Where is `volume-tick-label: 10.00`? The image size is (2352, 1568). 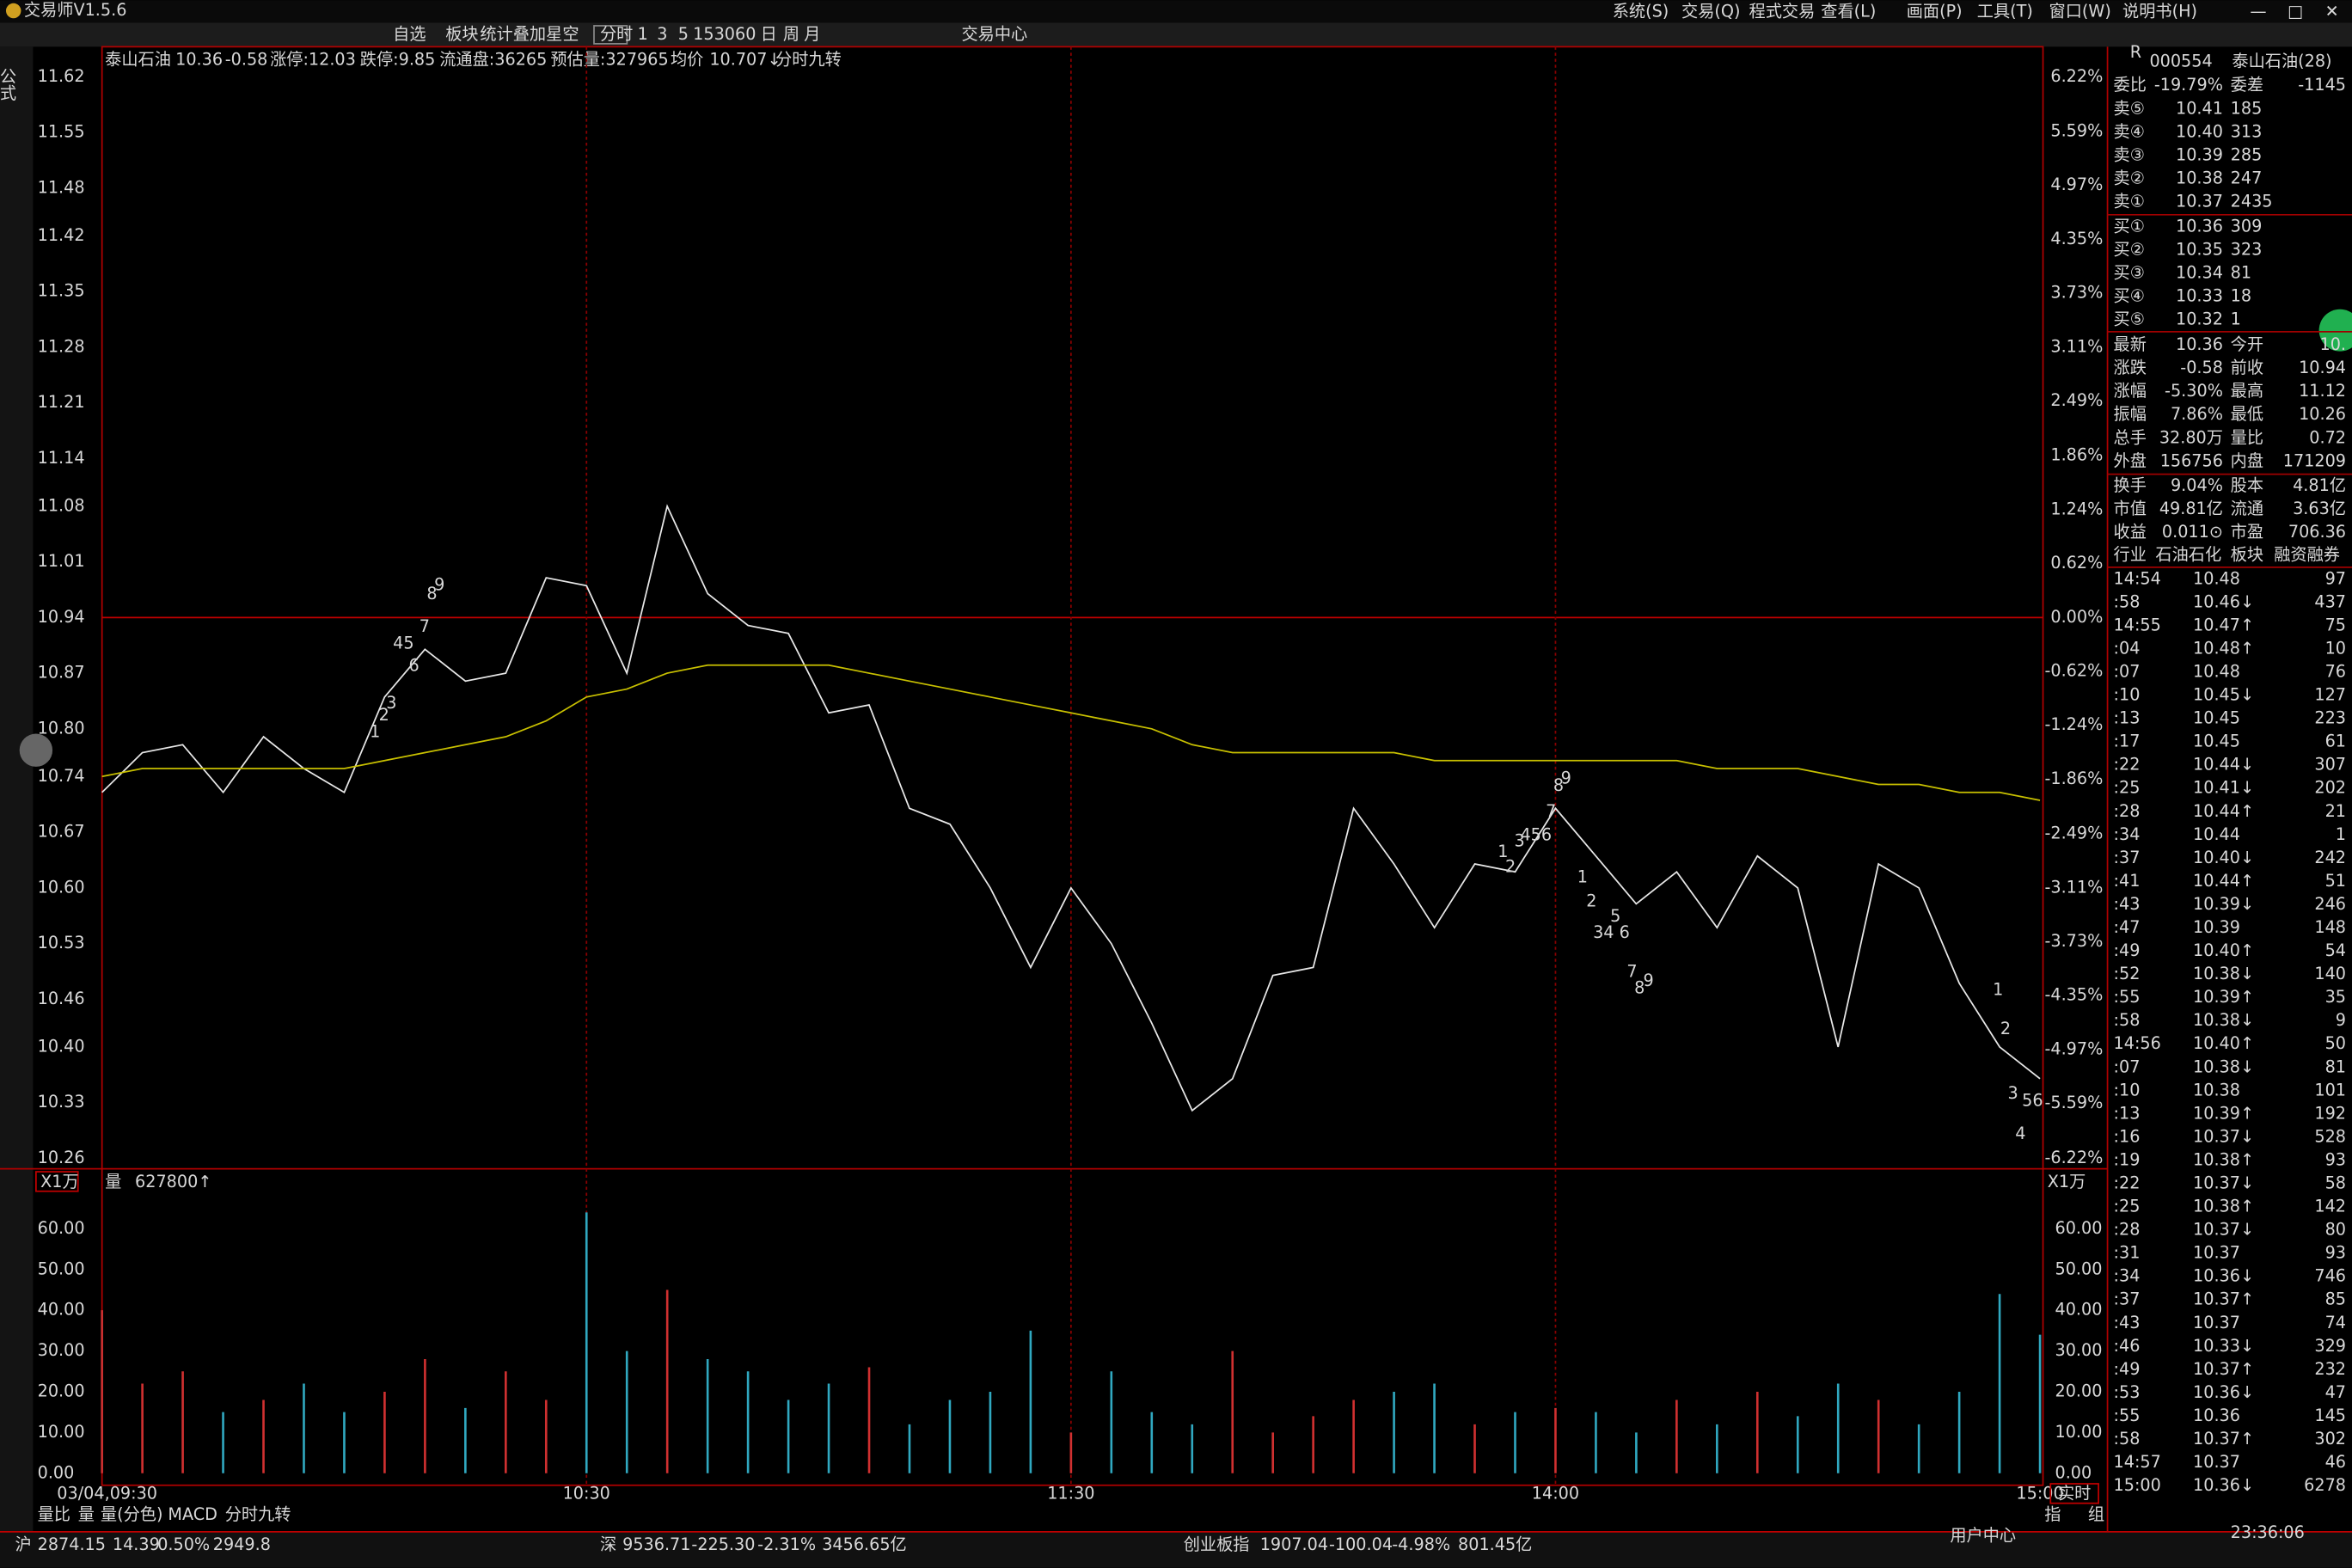
volume-tick-label: 10.00 is located at coordinates (61, 1432).